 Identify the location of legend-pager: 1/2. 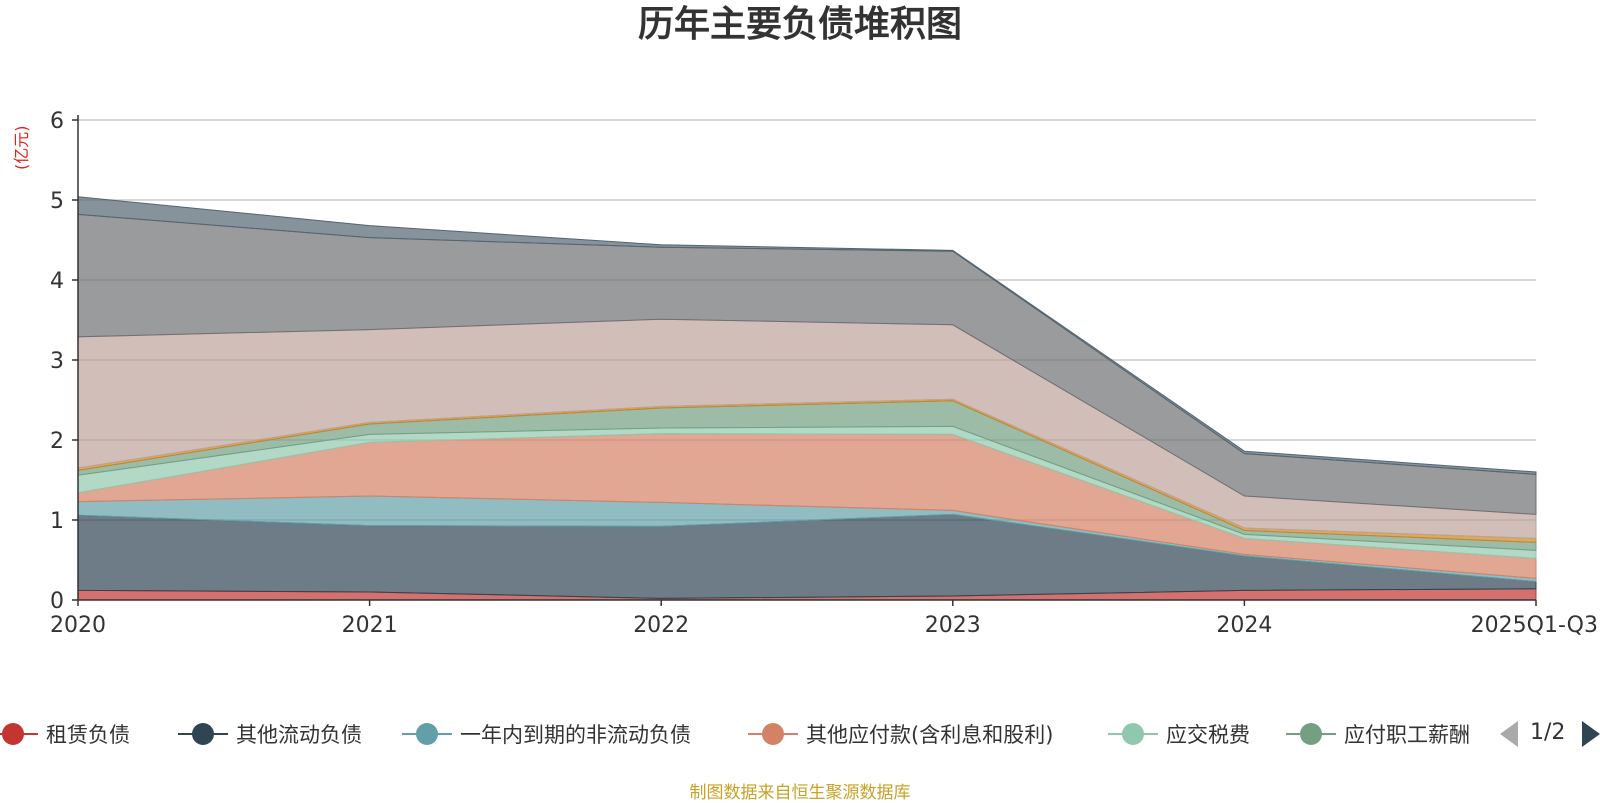
(1550, 734).